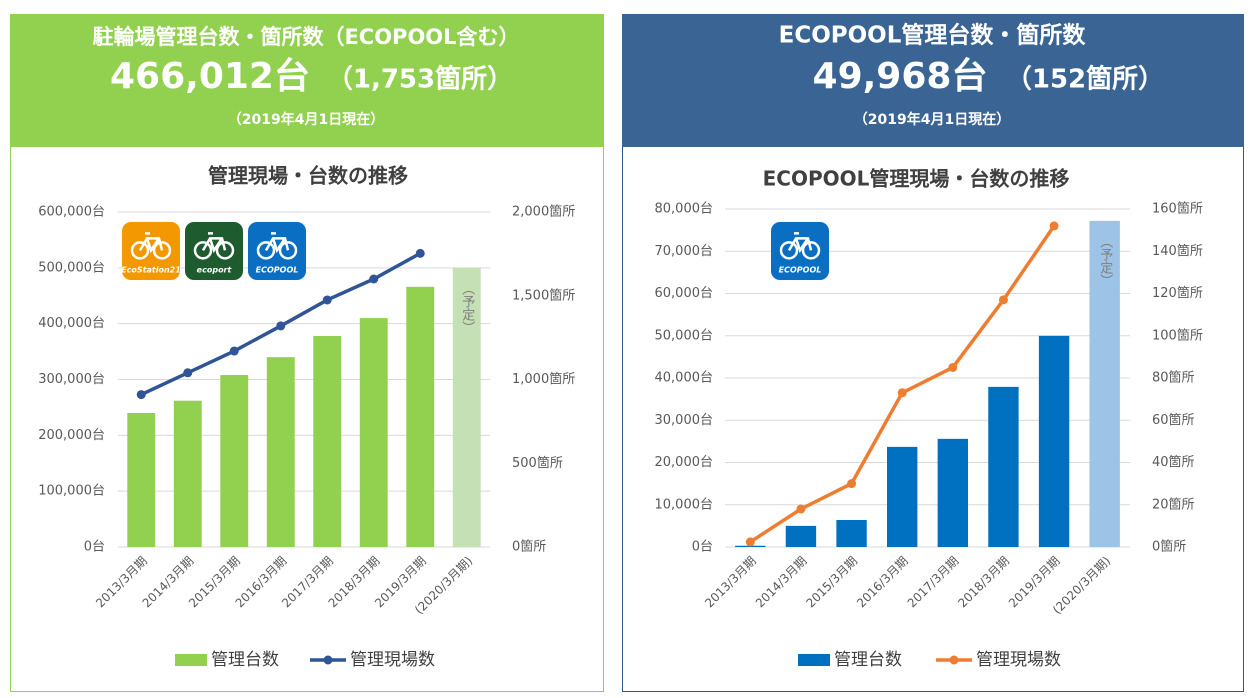 The image size is (1258, 698). I want to click on panel-total: 49,968台, so click(900, 76).